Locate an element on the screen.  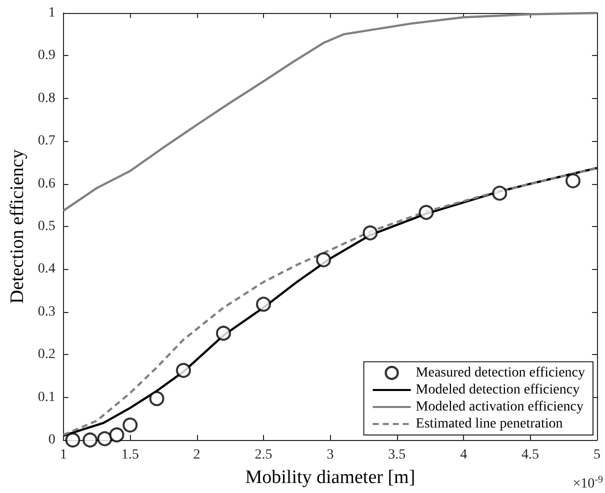
y-axis-title: Detection efficiency is located at coordinates (17, 226).